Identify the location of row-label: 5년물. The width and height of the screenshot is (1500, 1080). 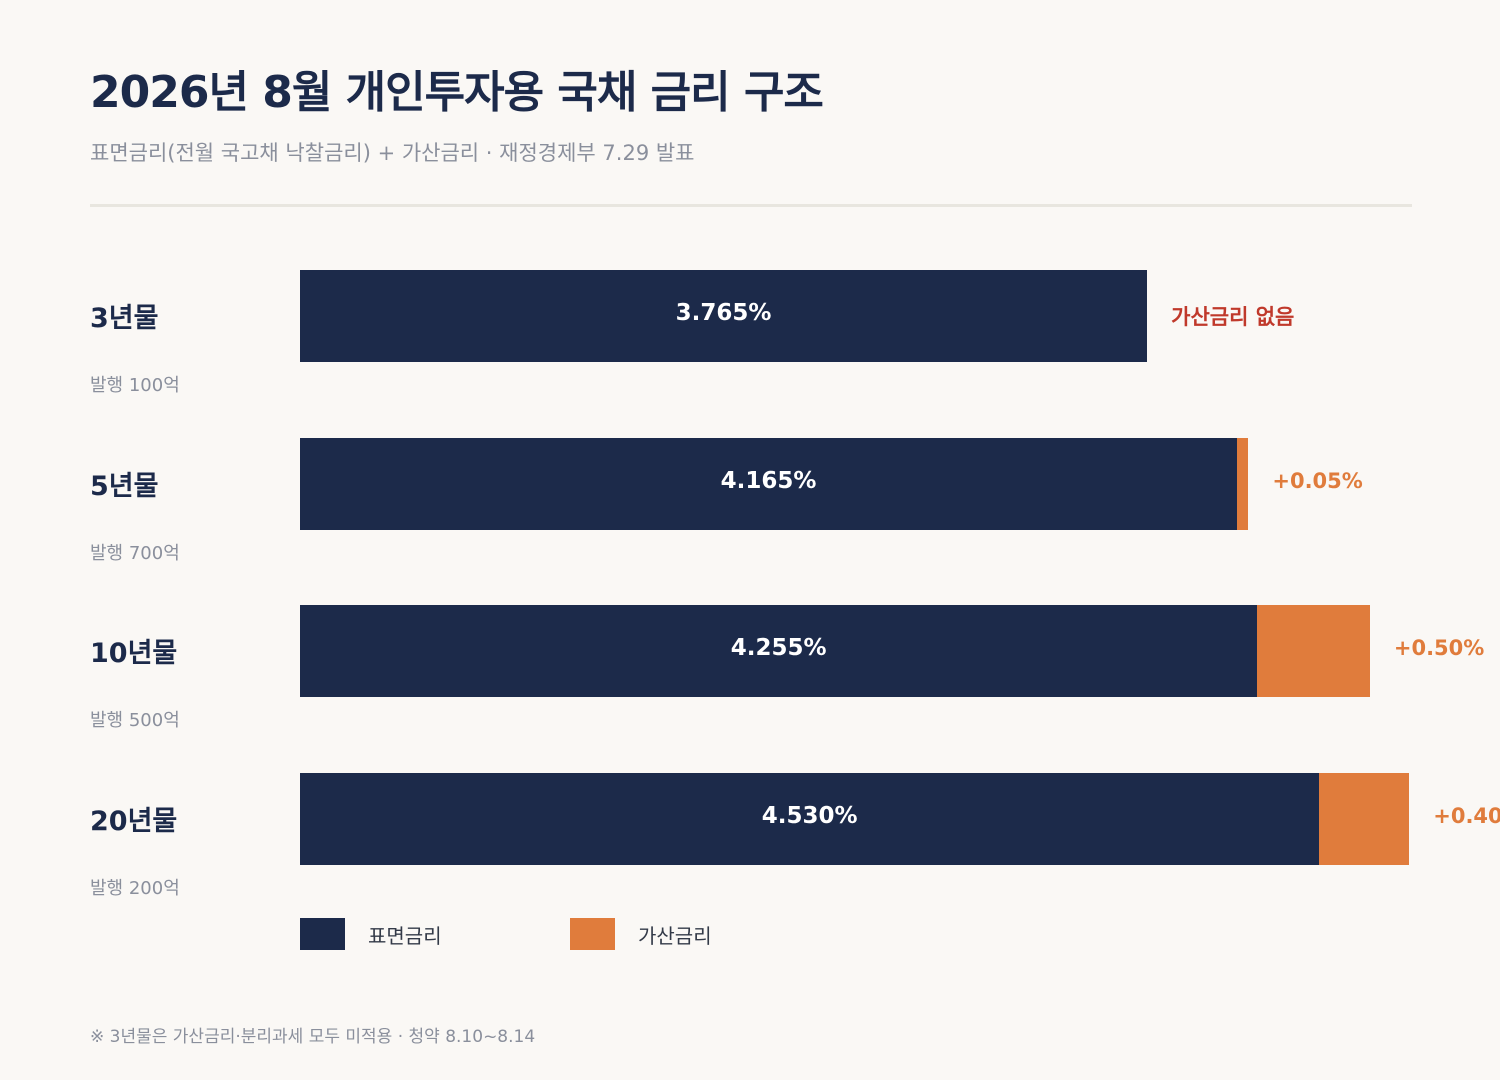
(124, 486).